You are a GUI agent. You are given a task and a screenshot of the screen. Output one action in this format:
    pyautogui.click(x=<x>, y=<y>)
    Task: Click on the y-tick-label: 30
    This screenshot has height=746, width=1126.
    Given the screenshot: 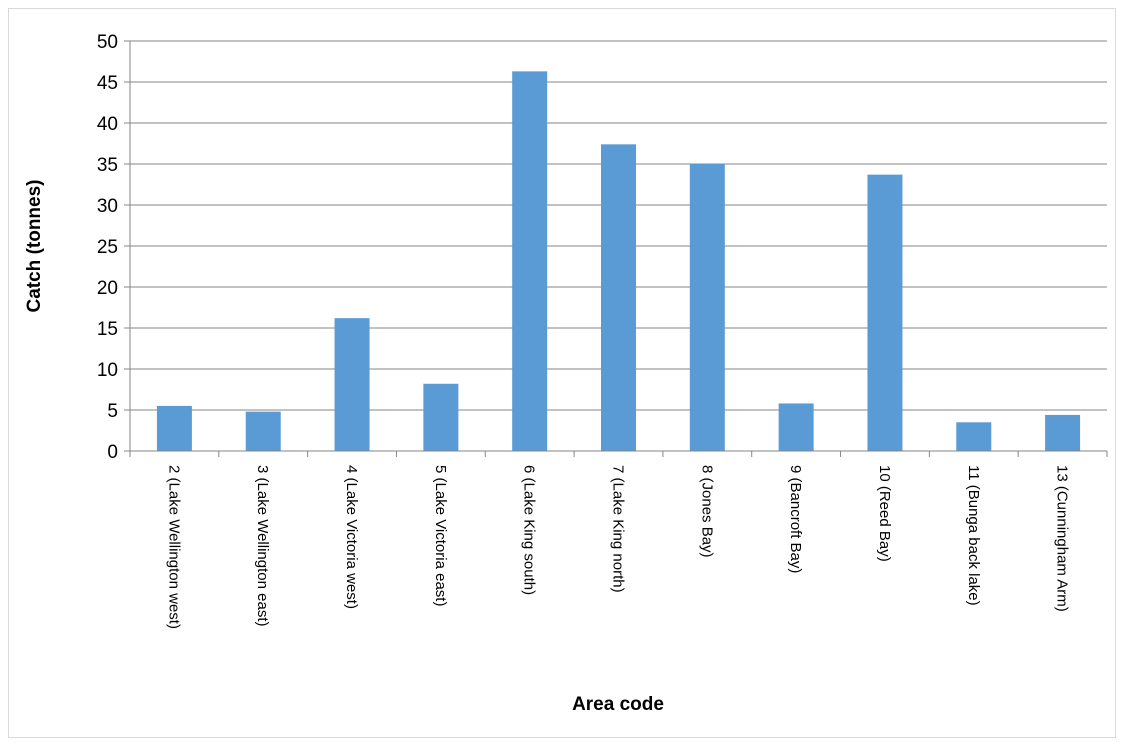 What is the action you would take?
    pyautogui.click(x=107, y=206)
    